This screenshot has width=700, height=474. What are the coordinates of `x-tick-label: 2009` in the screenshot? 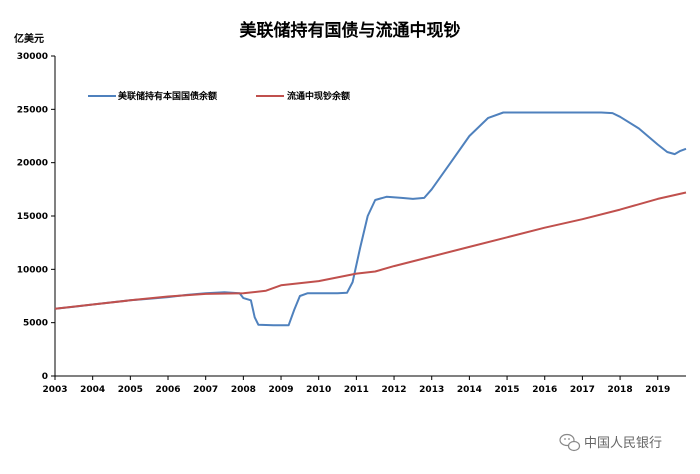 It's located at (280, 390).